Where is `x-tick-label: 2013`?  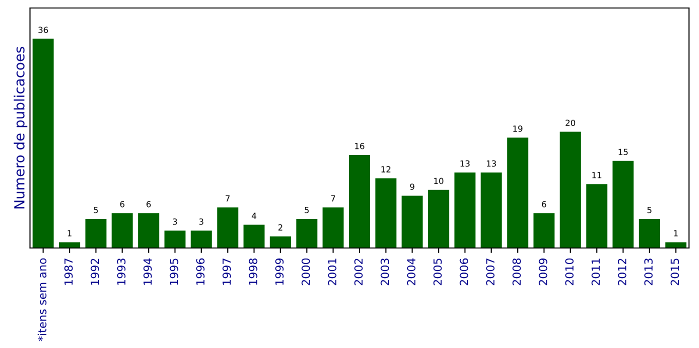
x-tick-label: 2013 is located at coordinates (648, 272).